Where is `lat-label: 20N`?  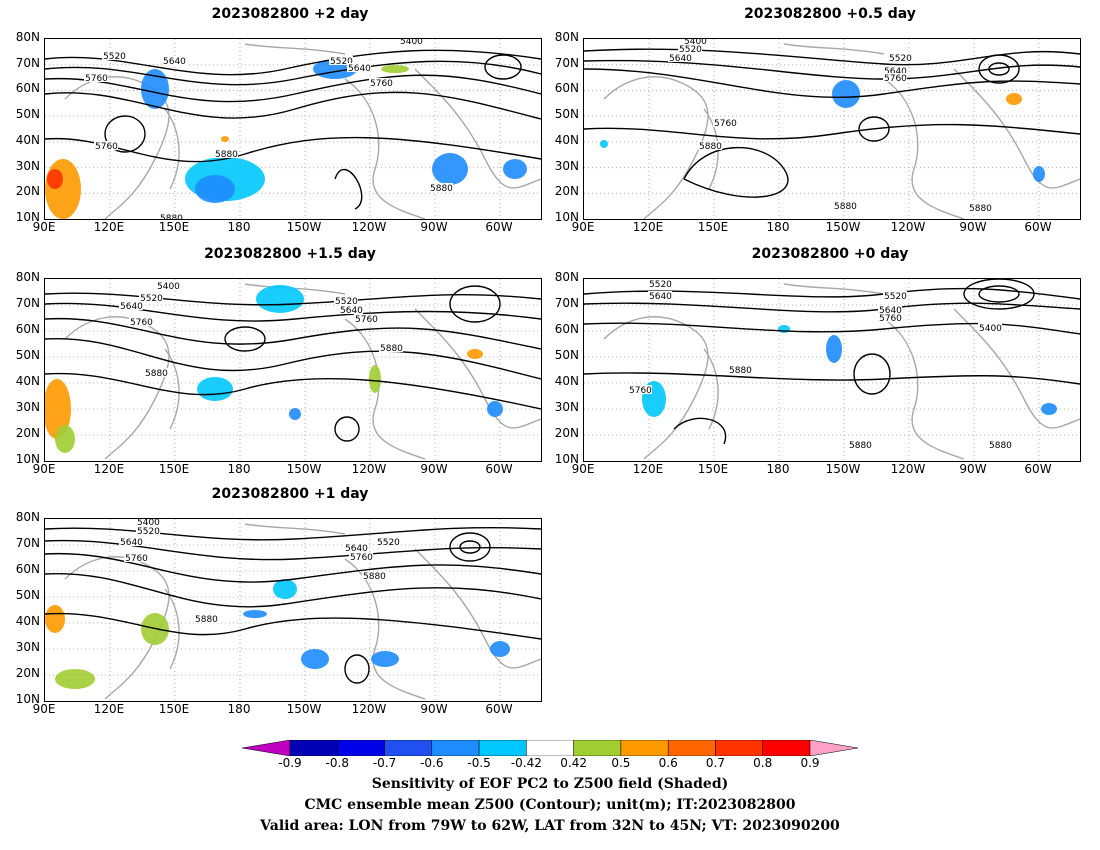
lat-label: 20N is located at coordinates (27, 433).